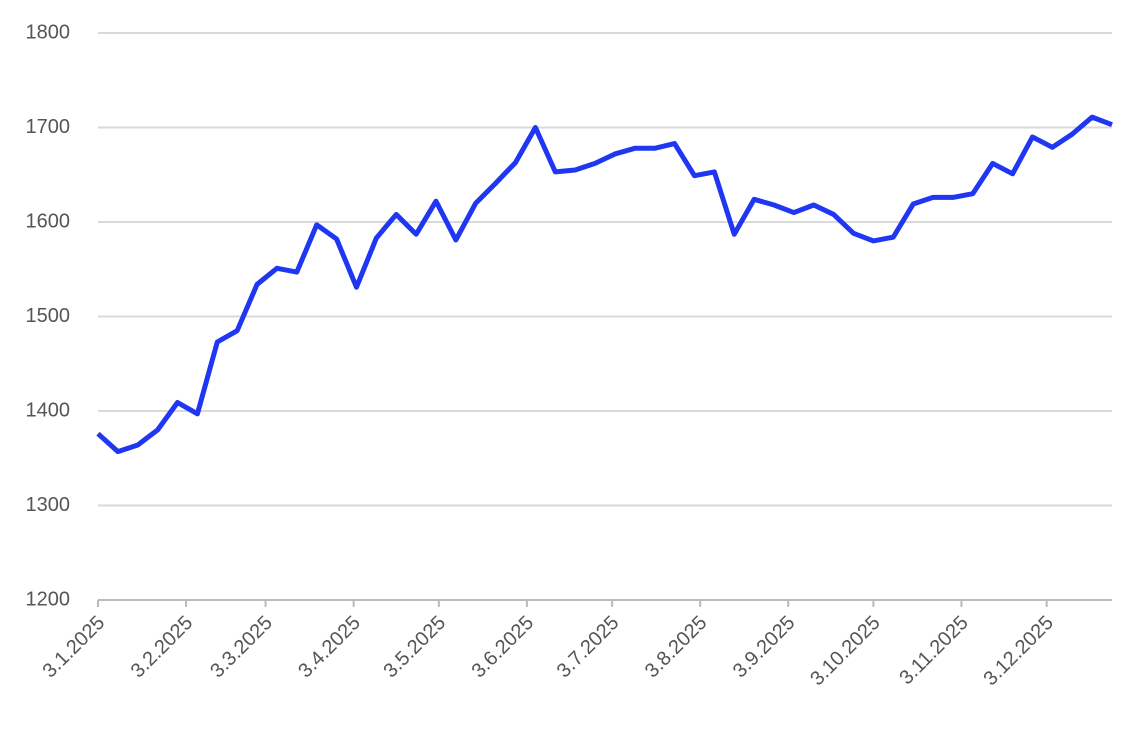 The image size is (1142, 732). I want to click on x-tick-label: 3.6.2025, so click(503, 647).